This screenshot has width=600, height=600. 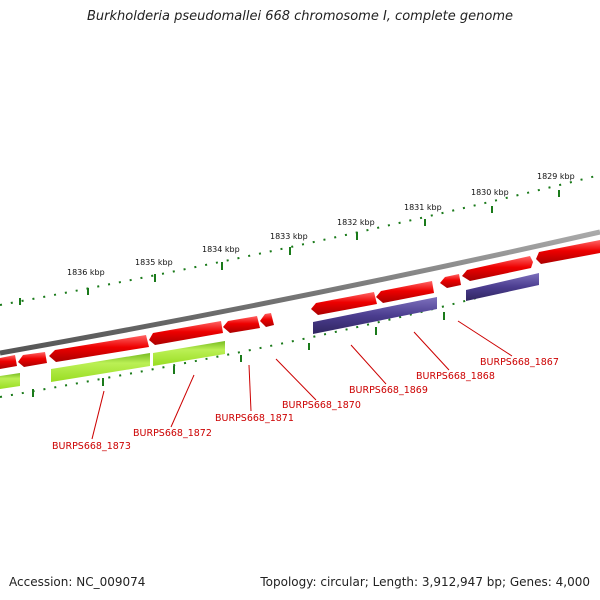 I want to click on scale-label-1829: 1829 kbp, so click(x=556, y=176).